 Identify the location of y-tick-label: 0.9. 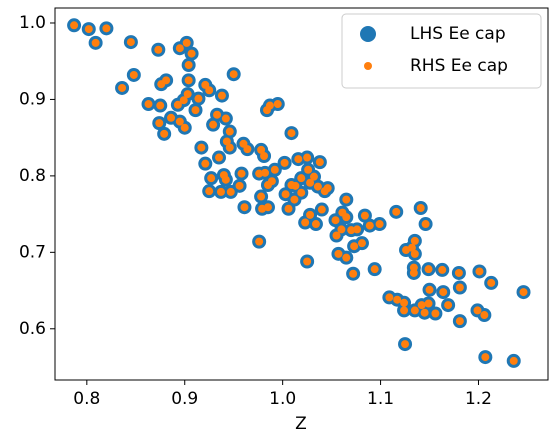
(32, 99).